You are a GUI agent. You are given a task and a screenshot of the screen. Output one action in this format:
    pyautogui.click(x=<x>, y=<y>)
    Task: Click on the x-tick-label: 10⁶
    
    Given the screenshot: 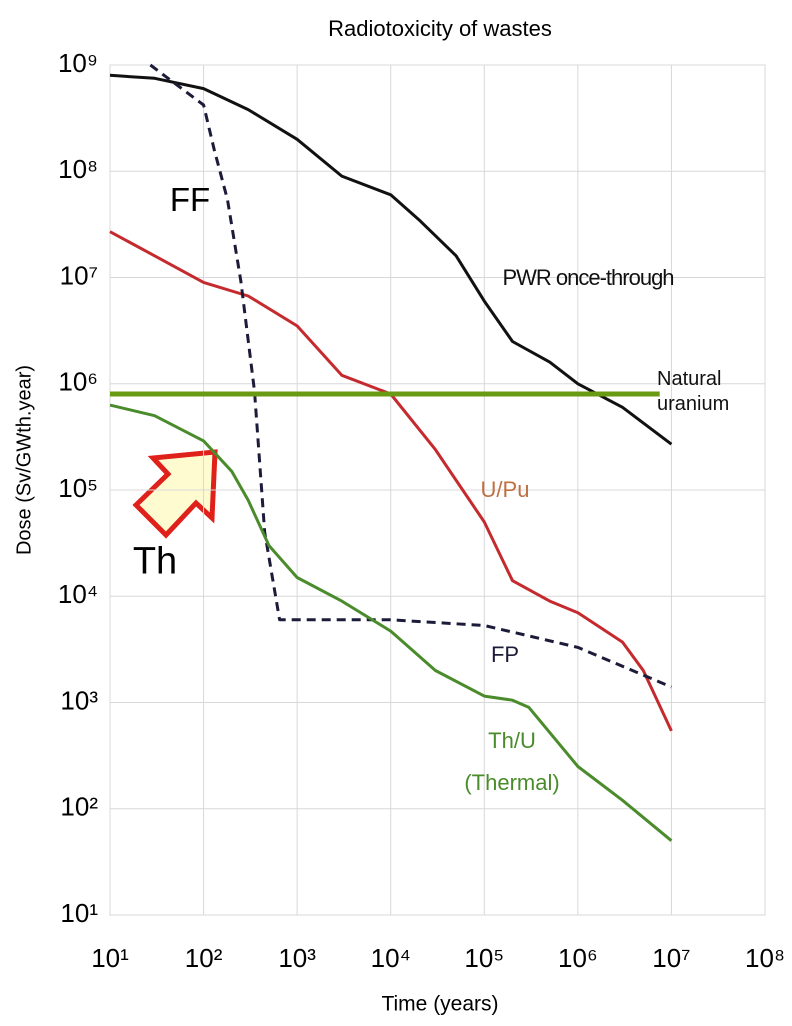 What is the action you would take?
    pyautogui.click(x=578, y=958)
    